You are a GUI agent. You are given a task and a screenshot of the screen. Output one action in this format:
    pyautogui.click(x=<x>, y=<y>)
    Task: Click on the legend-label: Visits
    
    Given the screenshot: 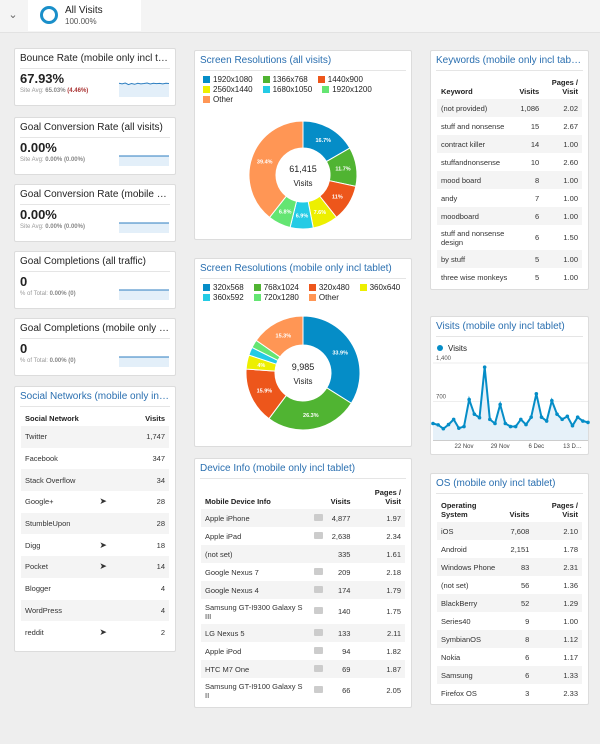 What is the action you would take?
    pyautogui.click(x=457, y=348)
    